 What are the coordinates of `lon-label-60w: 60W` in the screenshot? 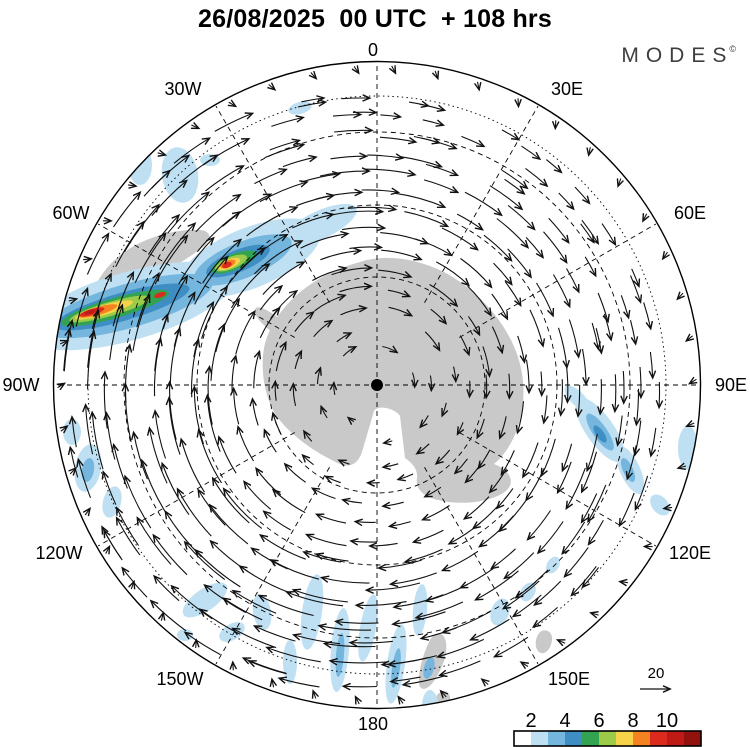 It's located at (70, 213).